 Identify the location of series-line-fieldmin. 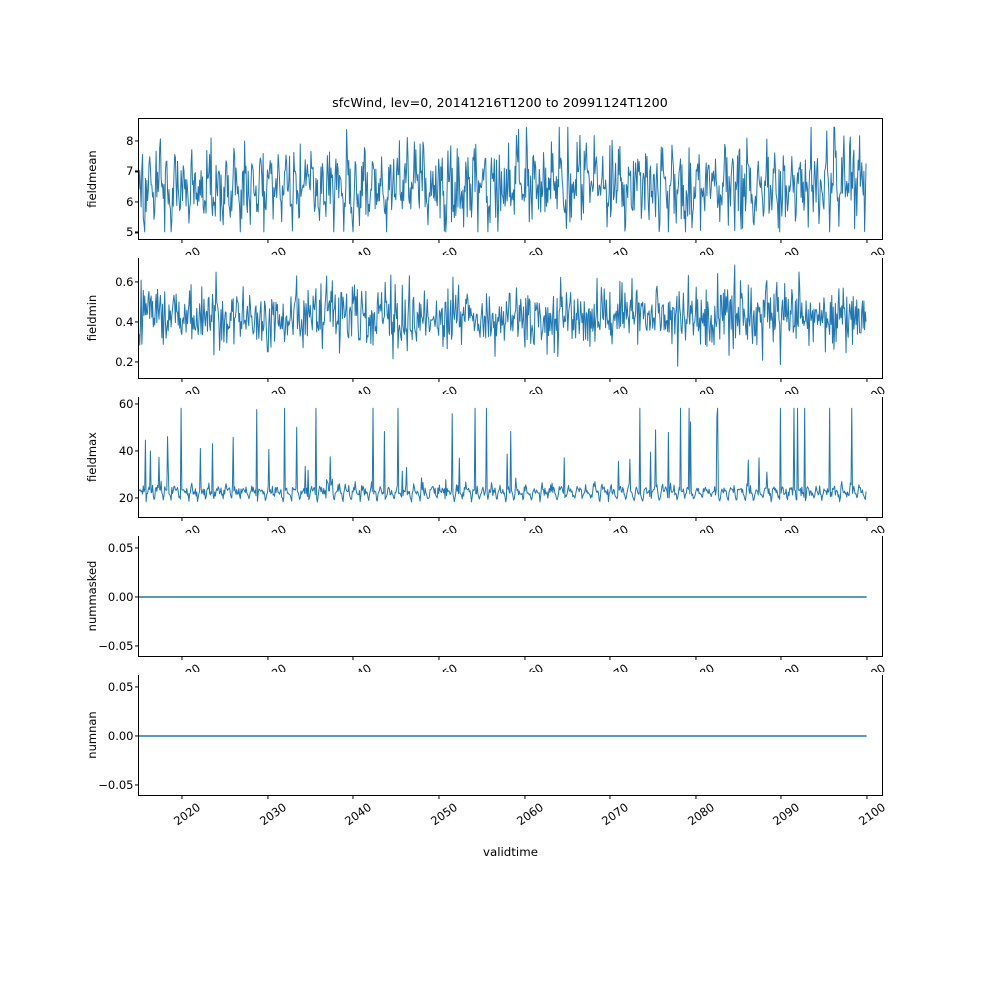
(503, 315).